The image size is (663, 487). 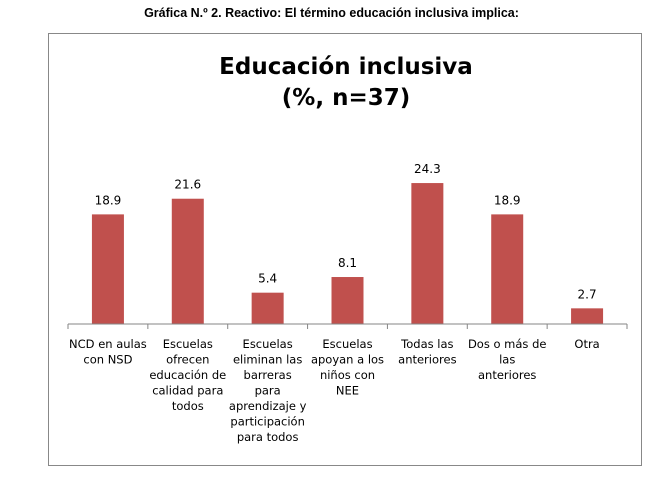 What do you see at coordinates (187, 391) in the screenshot?
I see `category-label: calidad para` at bounding box center [187, 391].